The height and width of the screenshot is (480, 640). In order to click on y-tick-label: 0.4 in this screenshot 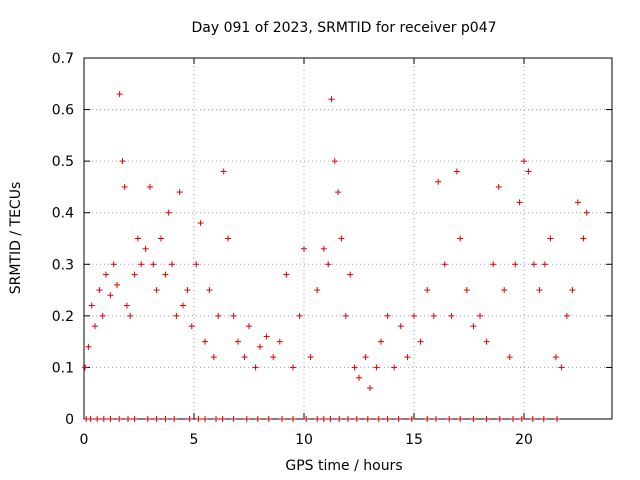, I will do `click(63, 214)`.